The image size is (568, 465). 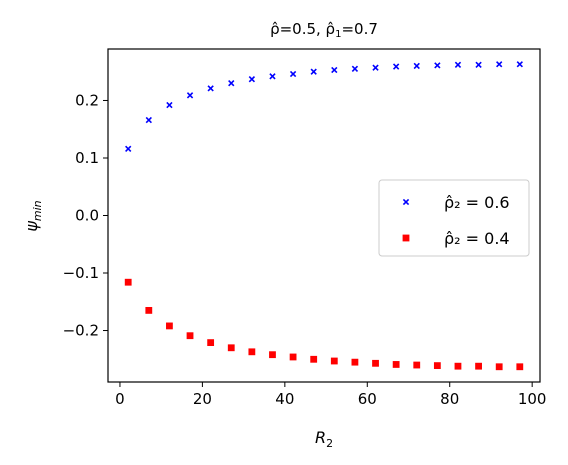 I want to click on legend-label: ρ̂₂ = 0.6, so click(x=477, y=202).